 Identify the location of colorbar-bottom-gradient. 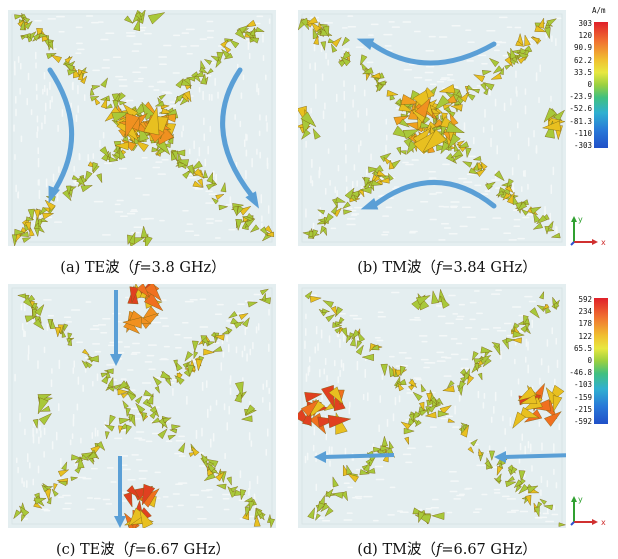
(601, 361).